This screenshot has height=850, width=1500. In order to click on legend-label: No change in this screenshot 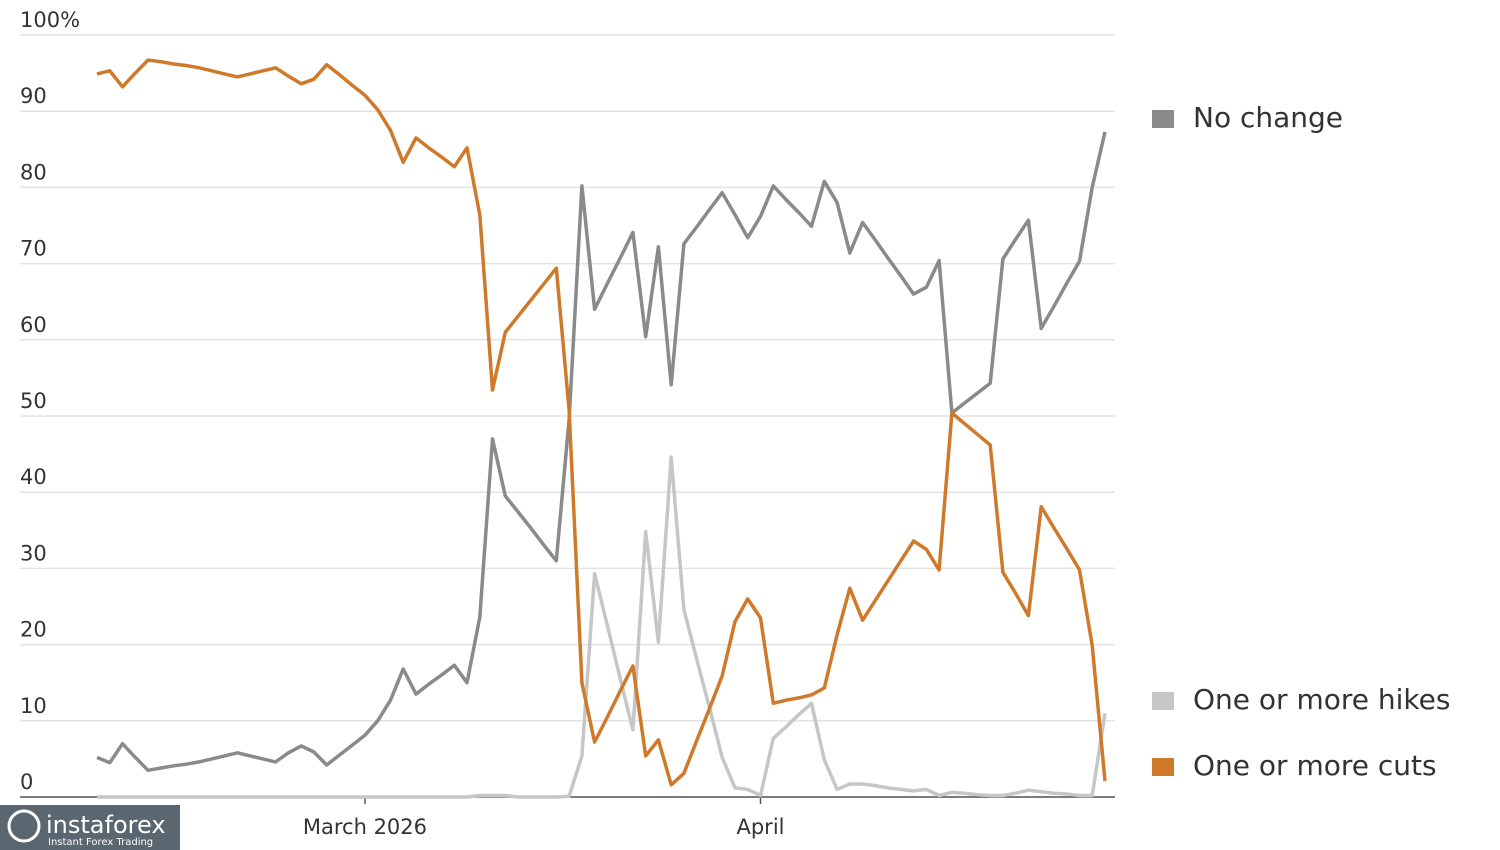, I will do `click(1268, 117)`.